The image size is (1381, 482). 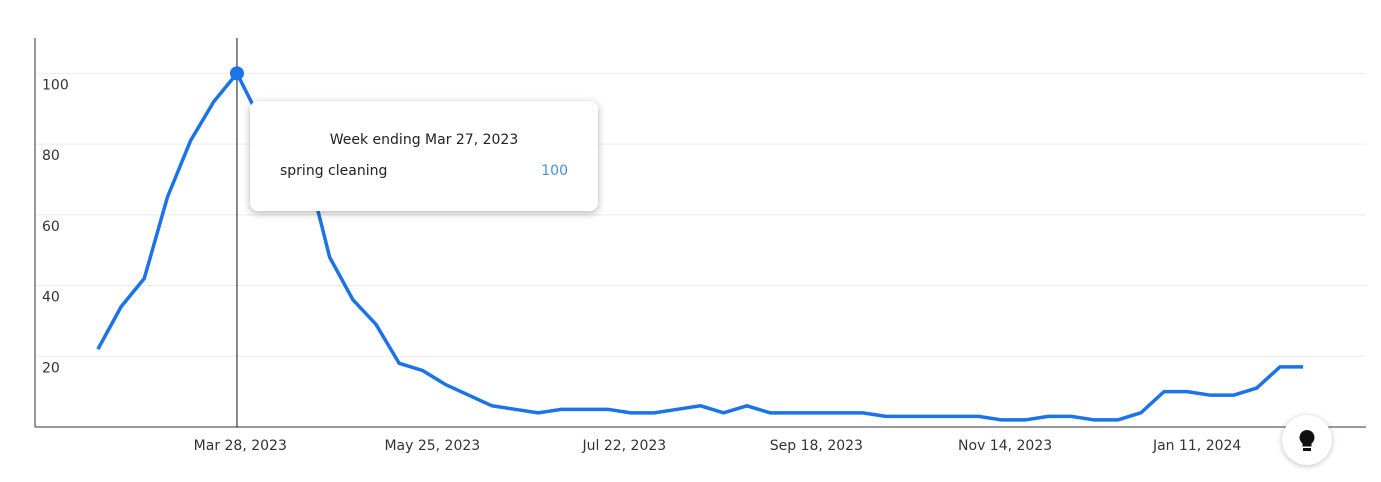 What do you see at coordinates (1005, 446) in the screenshot?
I see `x-tick-label: Nov 14, 2023` at bounding box center [1005, 446].